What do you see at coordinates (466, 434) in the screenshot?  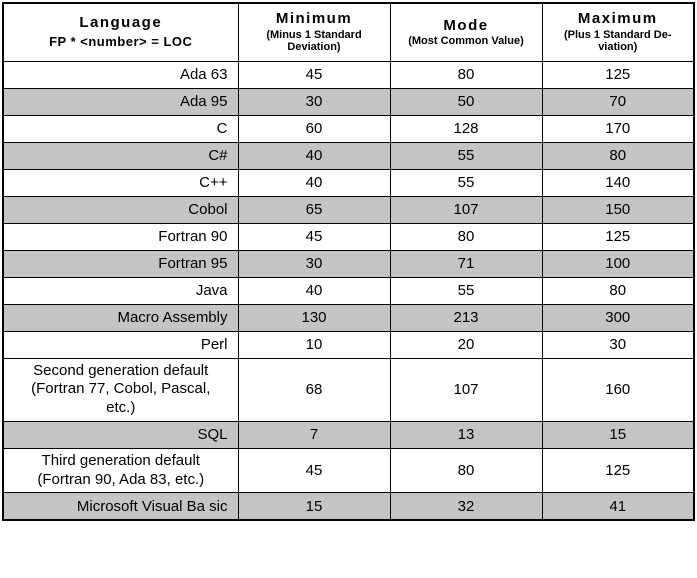 I see `mode-value-cell: 13` at bounding box center [466, 434].